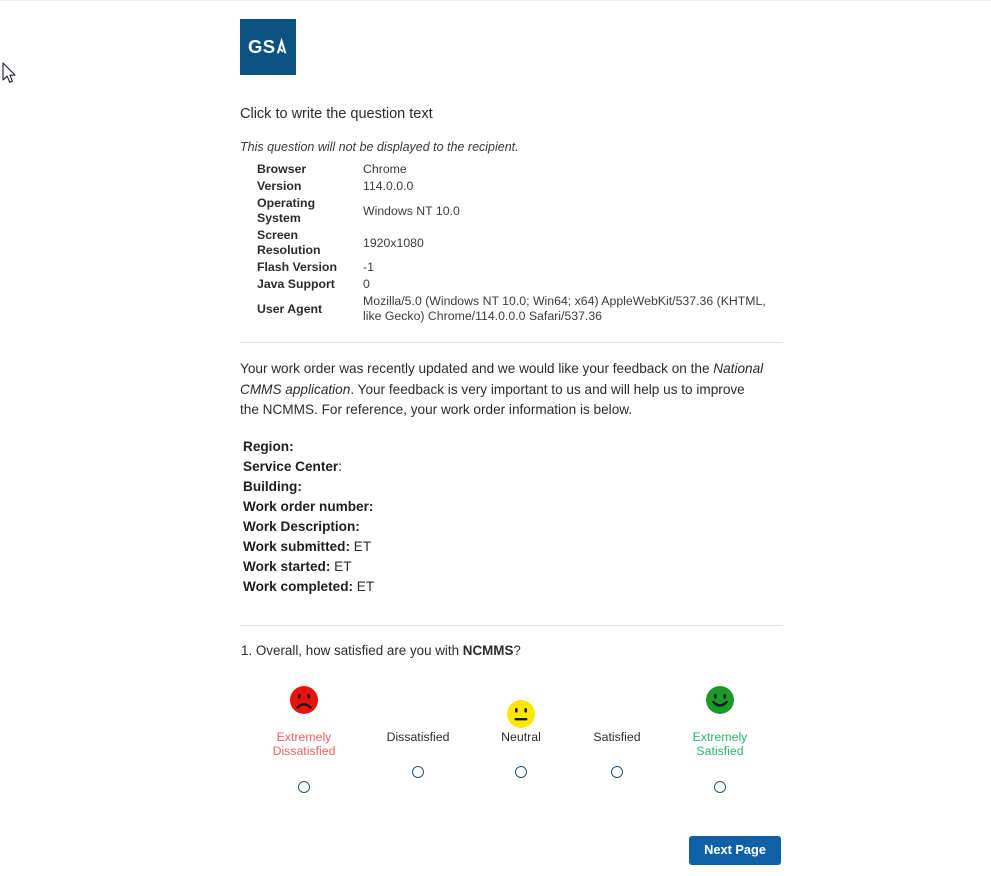 This screenshot has width=991, height=876. What do you see at coordinates (514, 547) in the screenshot?
I see `list-item: Work submitted: ET` at bounding box center [514, 547].